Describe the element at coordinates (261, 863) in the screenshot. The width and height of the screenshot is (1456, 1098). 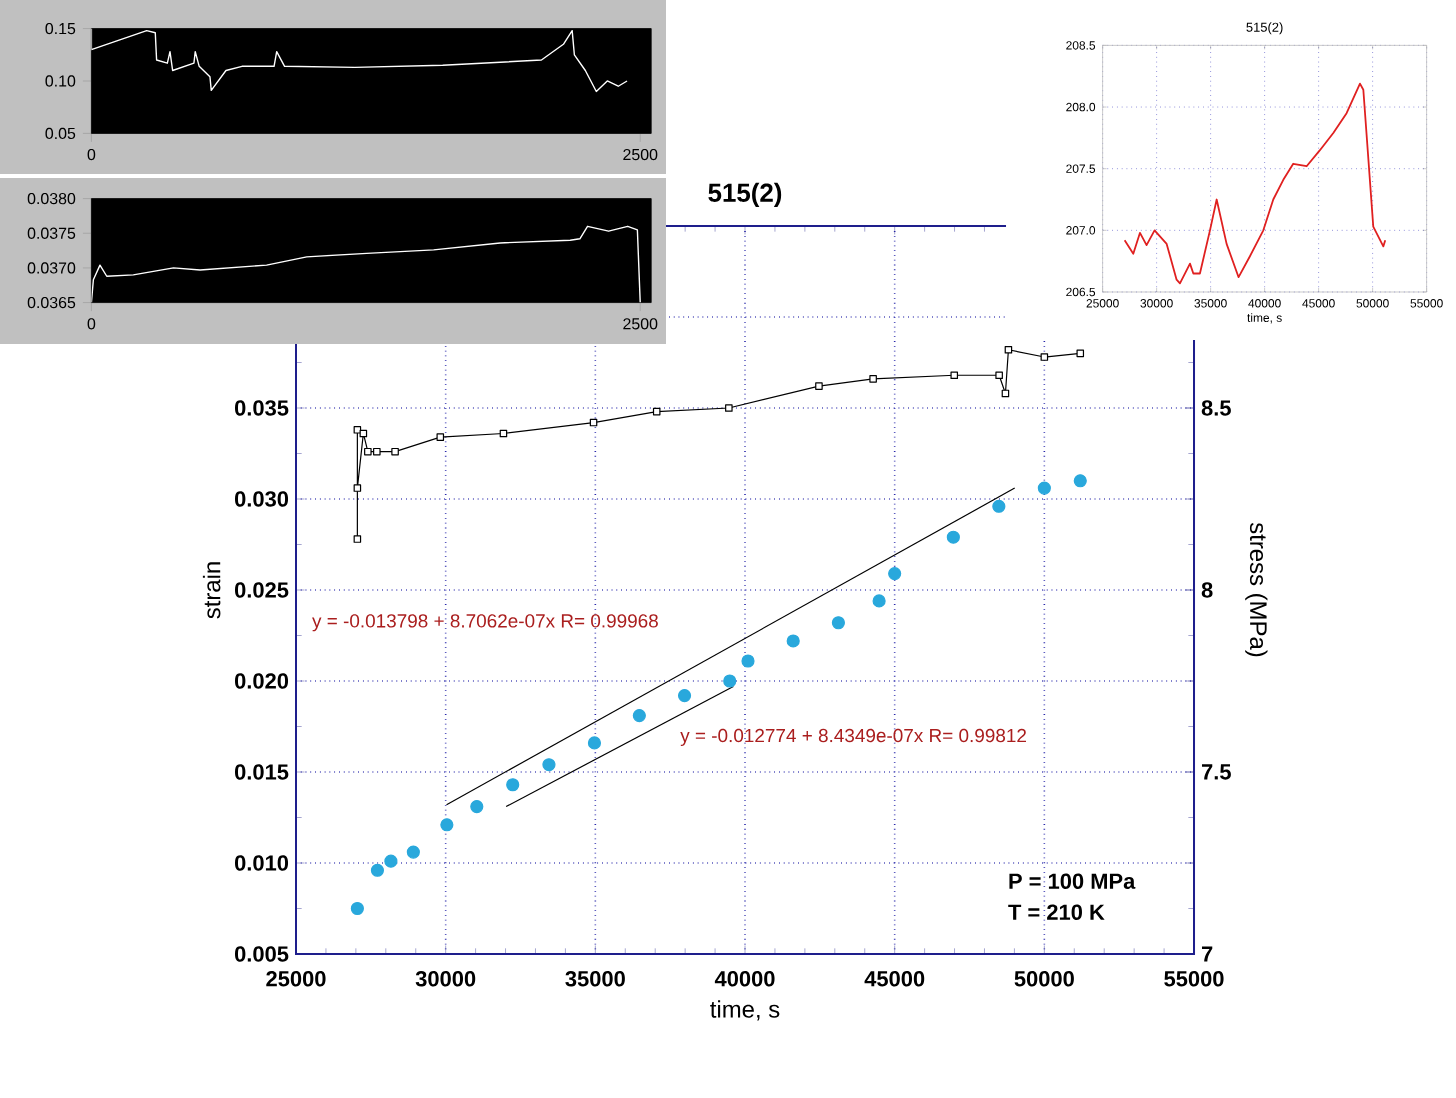
I see `y-tick-label: 0.010` at that location.